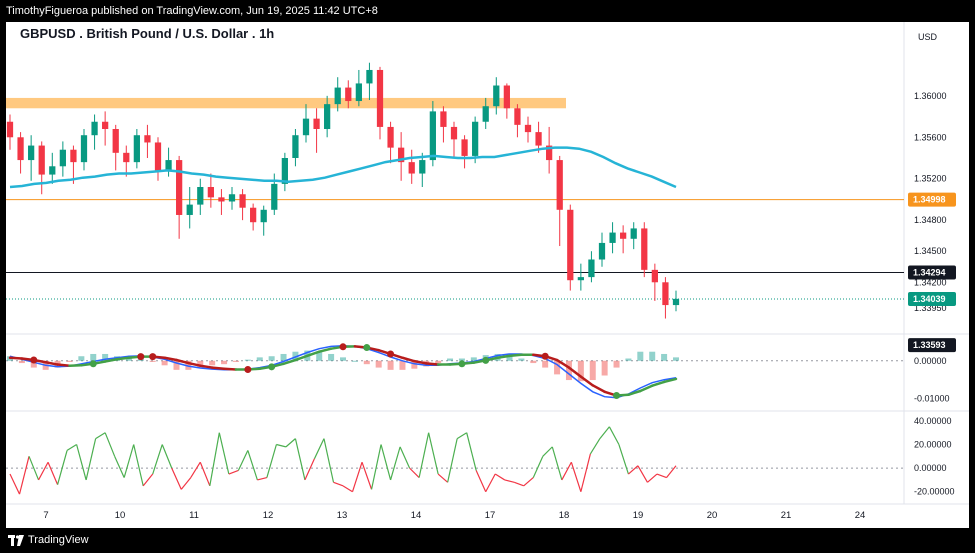  I want to click on price-tag, so click(932, 298).